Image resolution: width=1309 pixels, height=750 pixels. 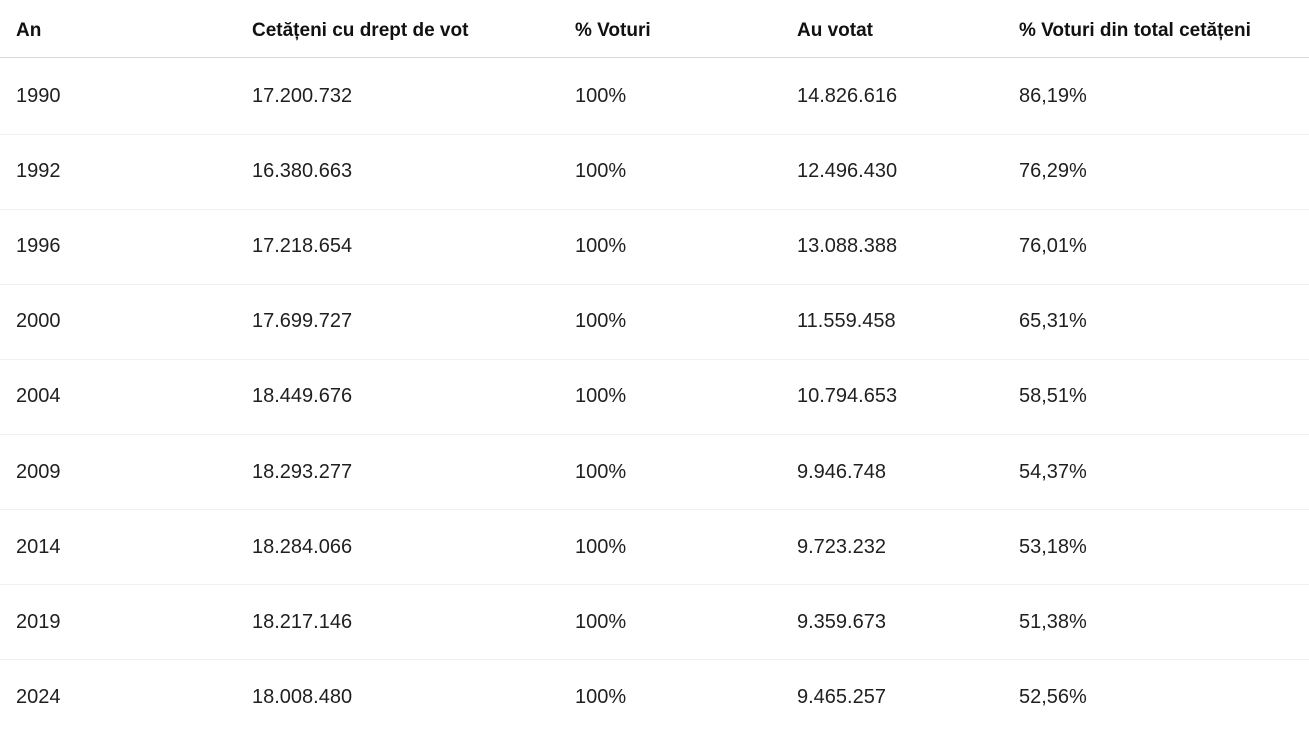 What do you see at coordinates (1053, 396) in the screenshot?
I see `table-cell: 58,51%` at bounding box center [1053, 396].